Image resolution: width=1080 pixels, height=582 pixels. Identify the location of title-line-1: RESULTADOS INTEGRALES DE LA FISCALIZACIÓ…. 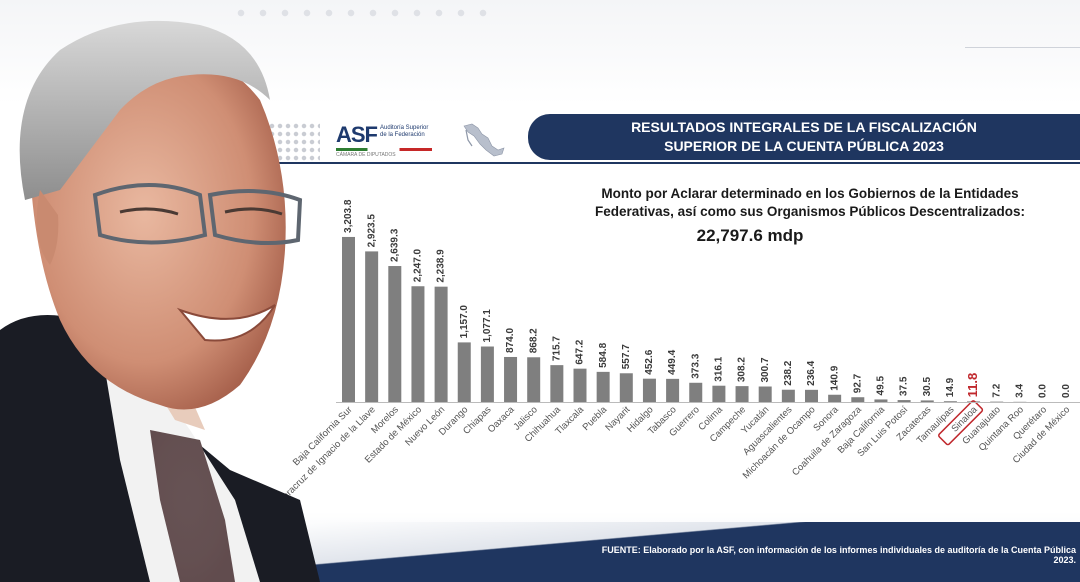
(804, 127).